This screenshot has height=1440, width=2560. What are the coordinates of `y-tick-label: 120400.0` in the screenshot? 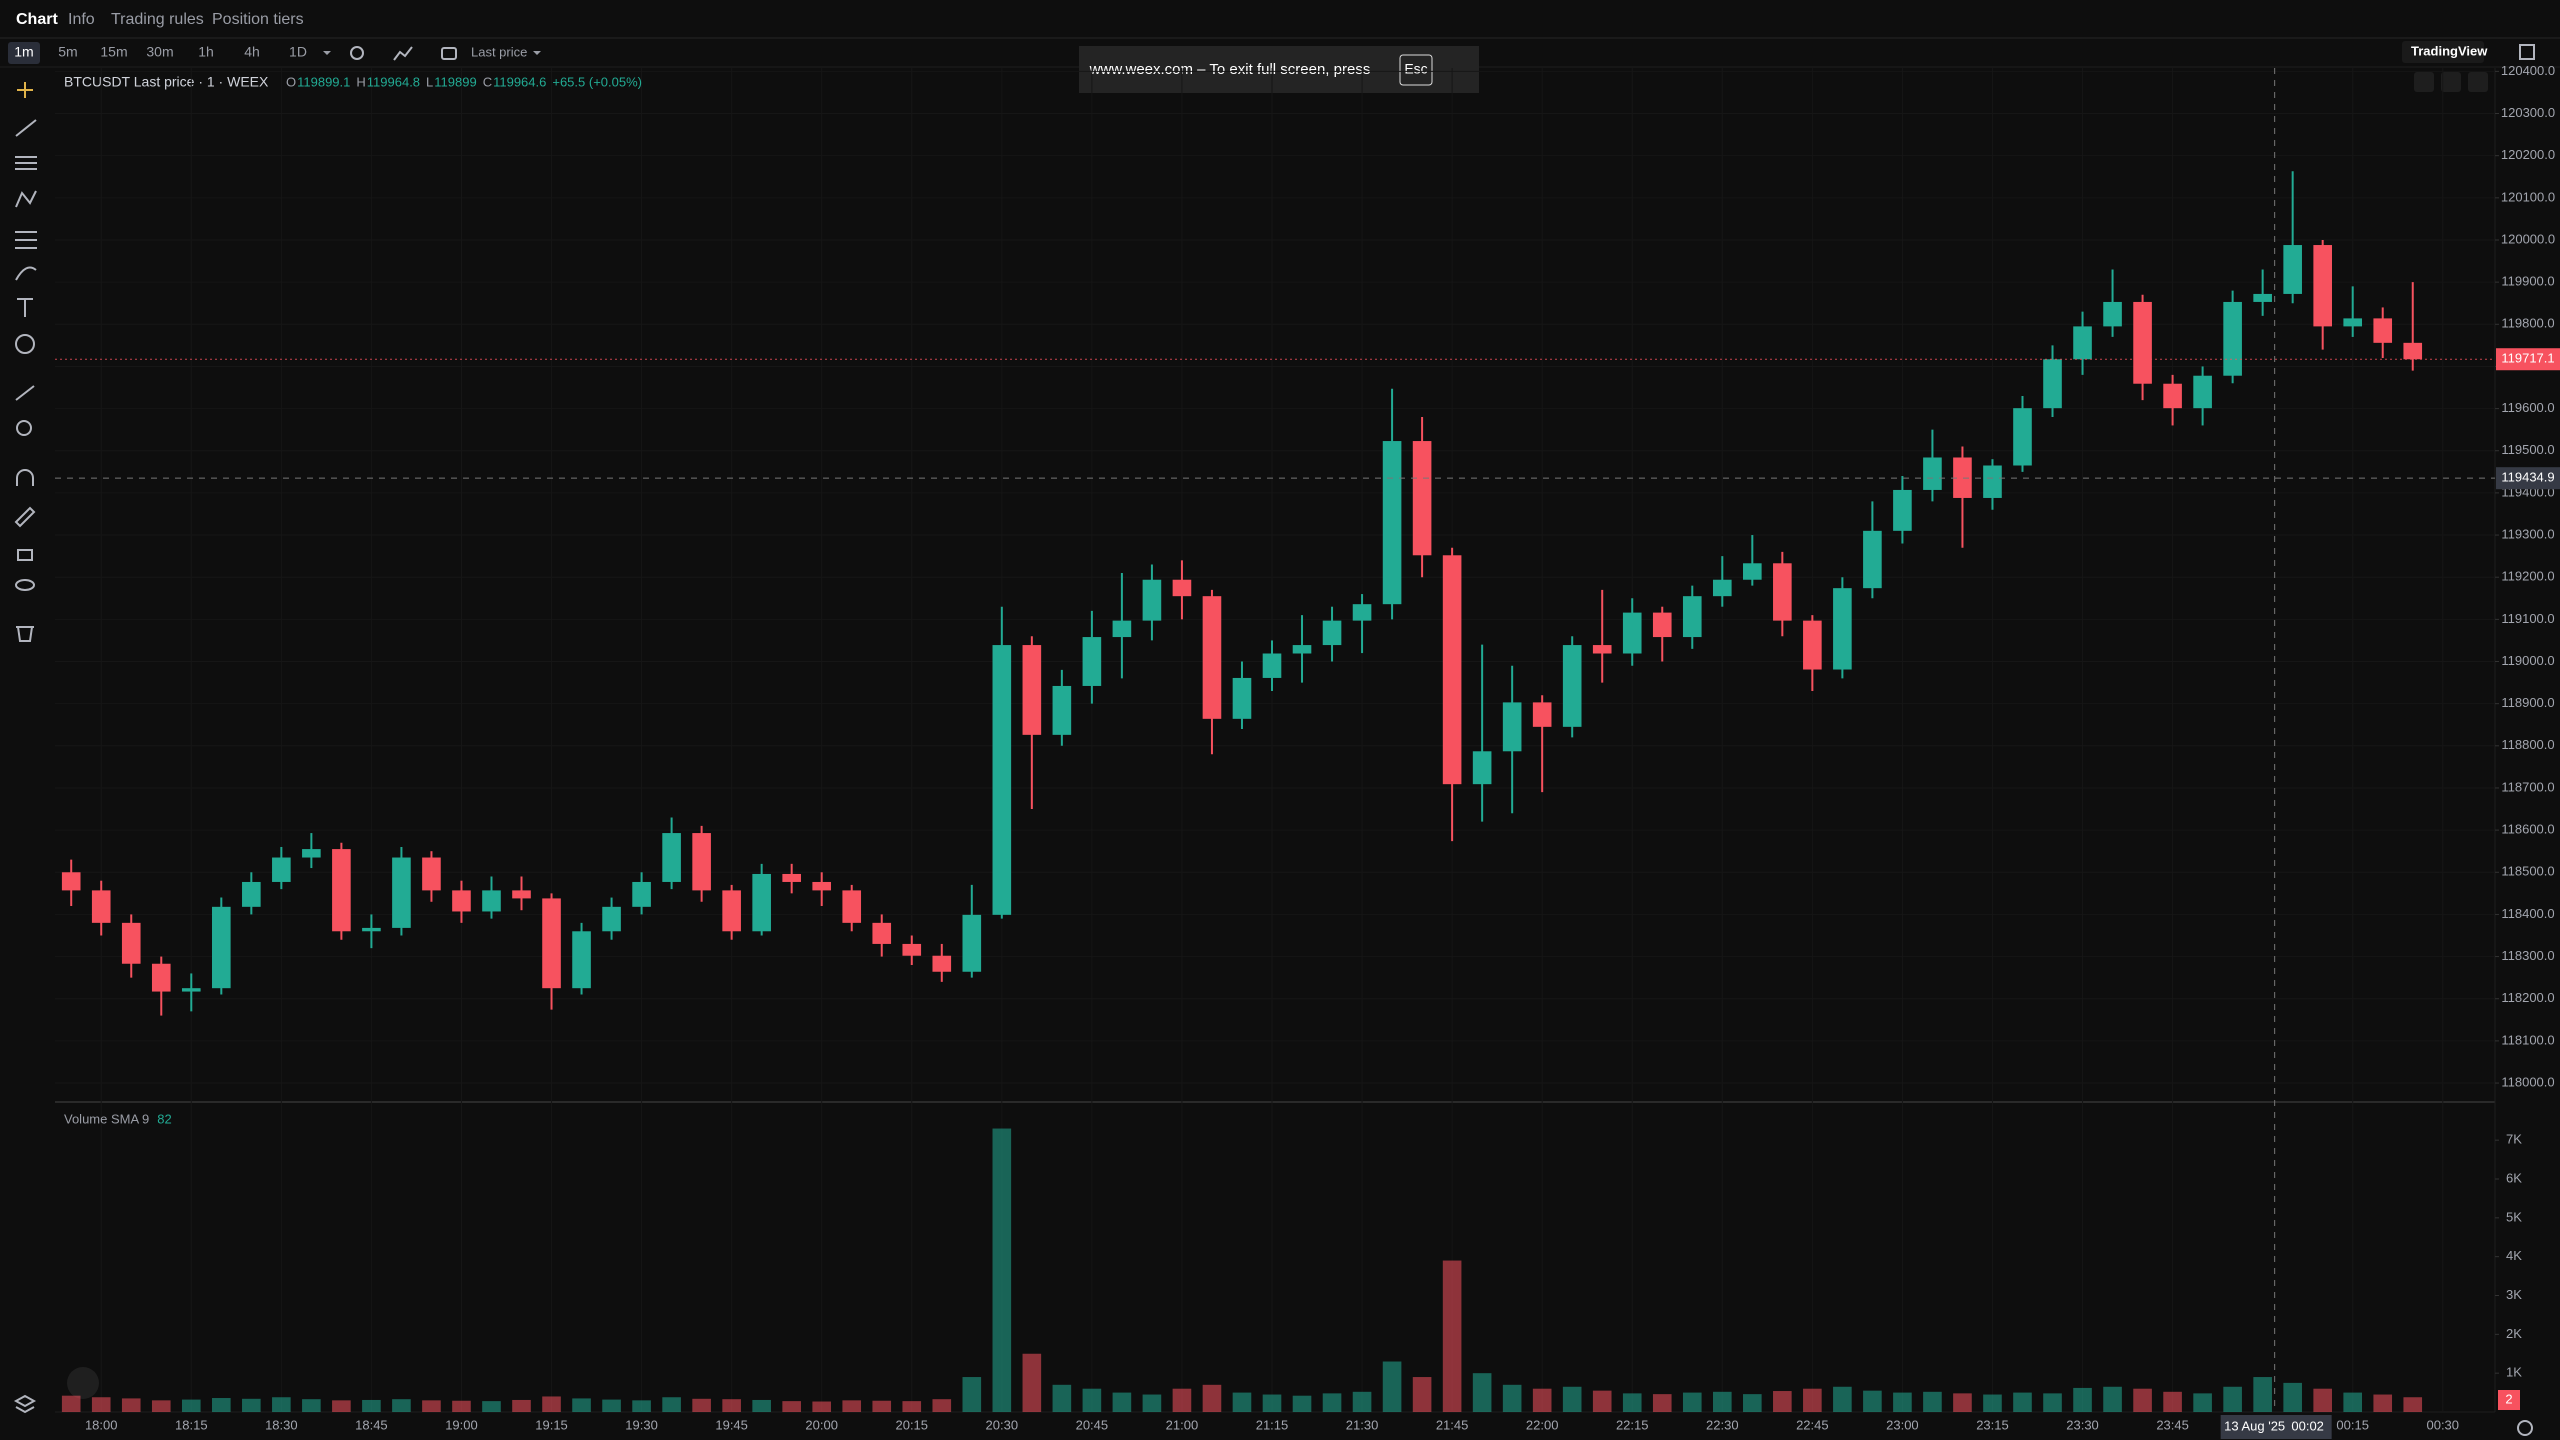 It's located at (2528, 70).